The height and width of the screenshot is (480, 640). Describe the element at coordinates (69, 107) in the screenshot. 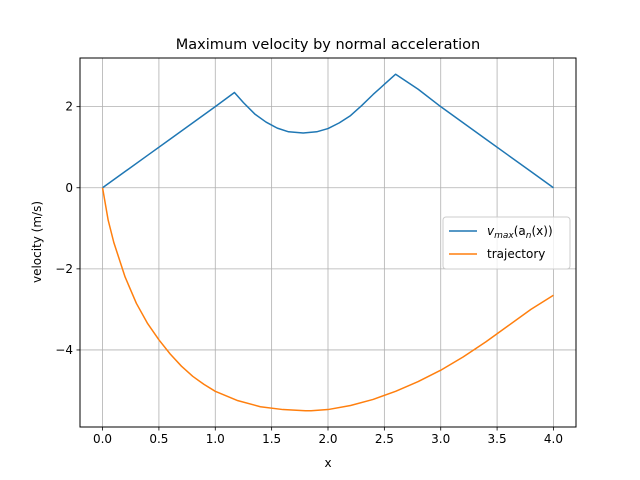

I see `y-tick-label: 2` at that location.